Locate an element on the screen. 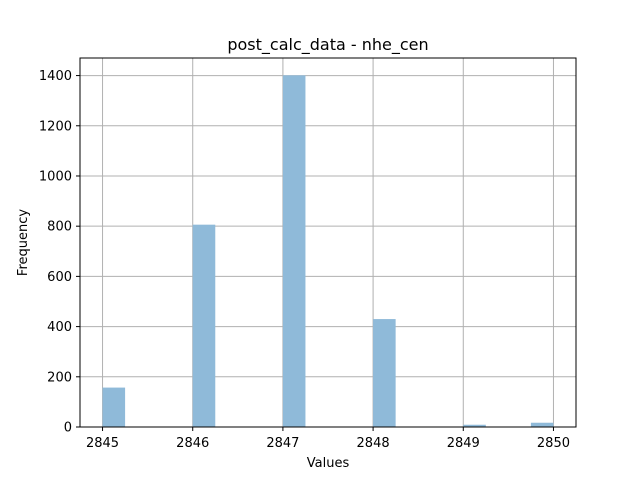 The width and height of the screenshot is (640, 480). y-axis-ticks: 0 200 400 600 800 1000 1200 1400 is located at coordinates (59, 252).